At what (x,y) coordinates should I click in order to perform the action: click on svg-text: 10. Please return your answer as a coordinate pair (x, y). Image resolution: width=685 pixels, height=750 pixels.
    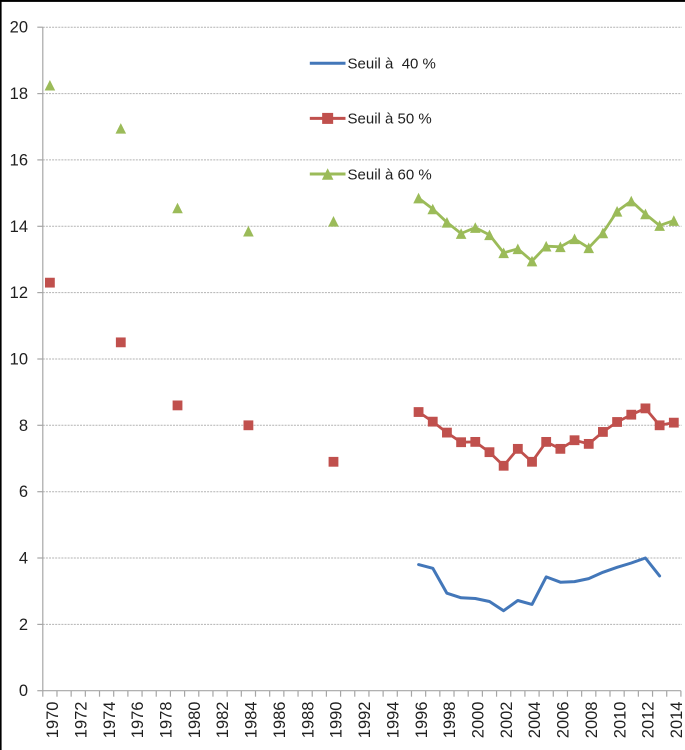
    Looking at the image, I should click on (19, 360).